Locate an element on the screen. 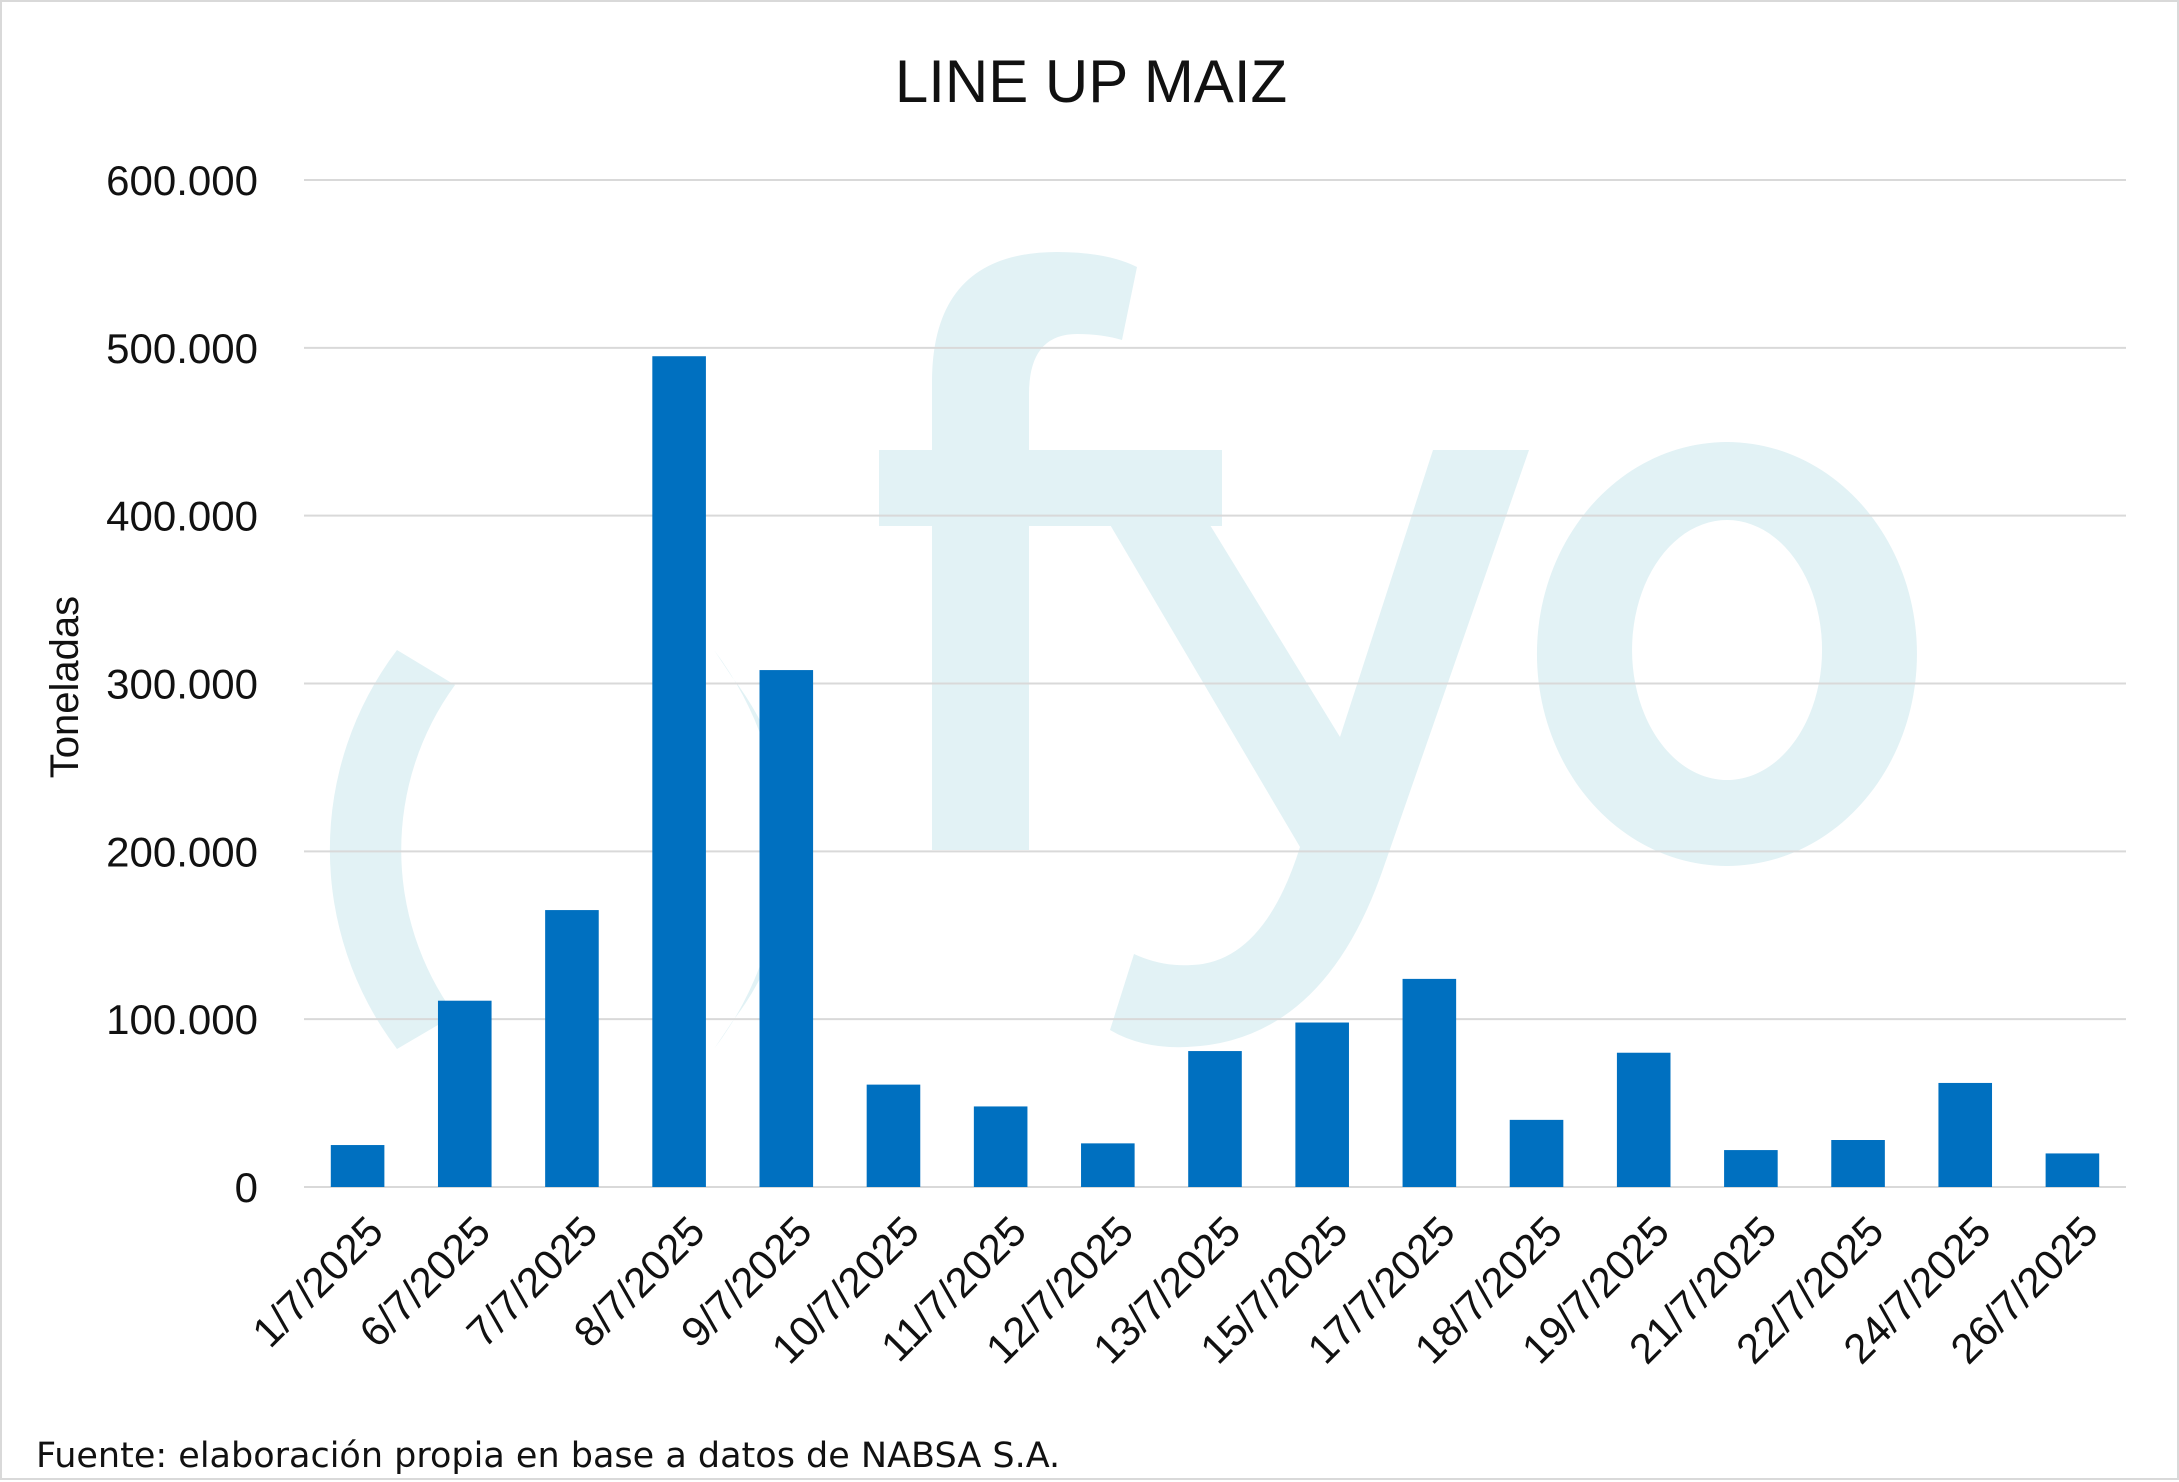 The width and height of the screenshot is (2179, 1482). y-tick-label: 400.000 is located at coordinates (182, 516).